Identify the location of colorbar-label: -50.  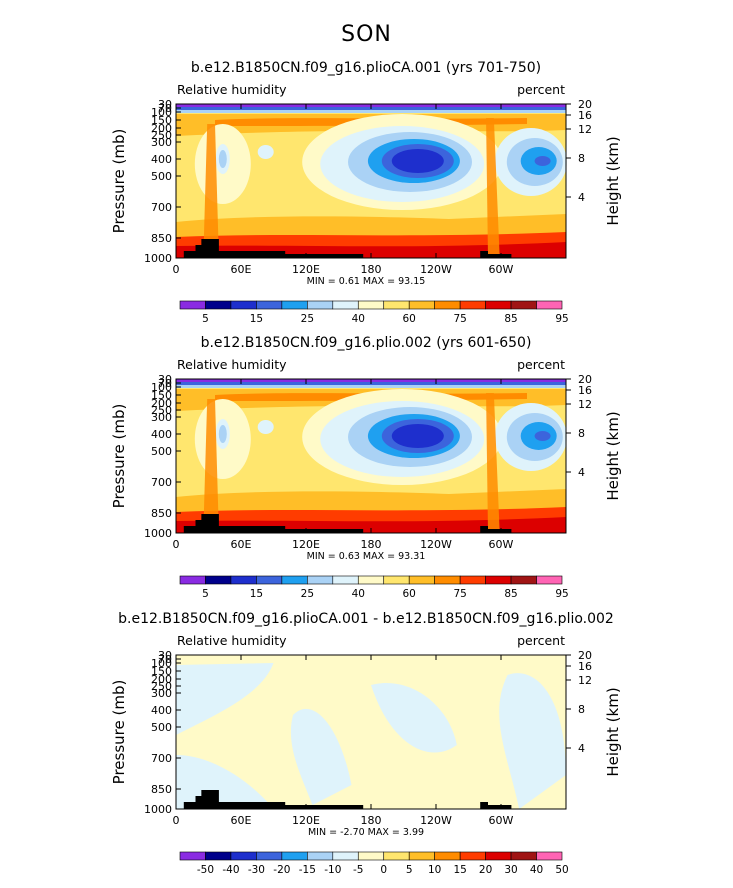
(205, 870).